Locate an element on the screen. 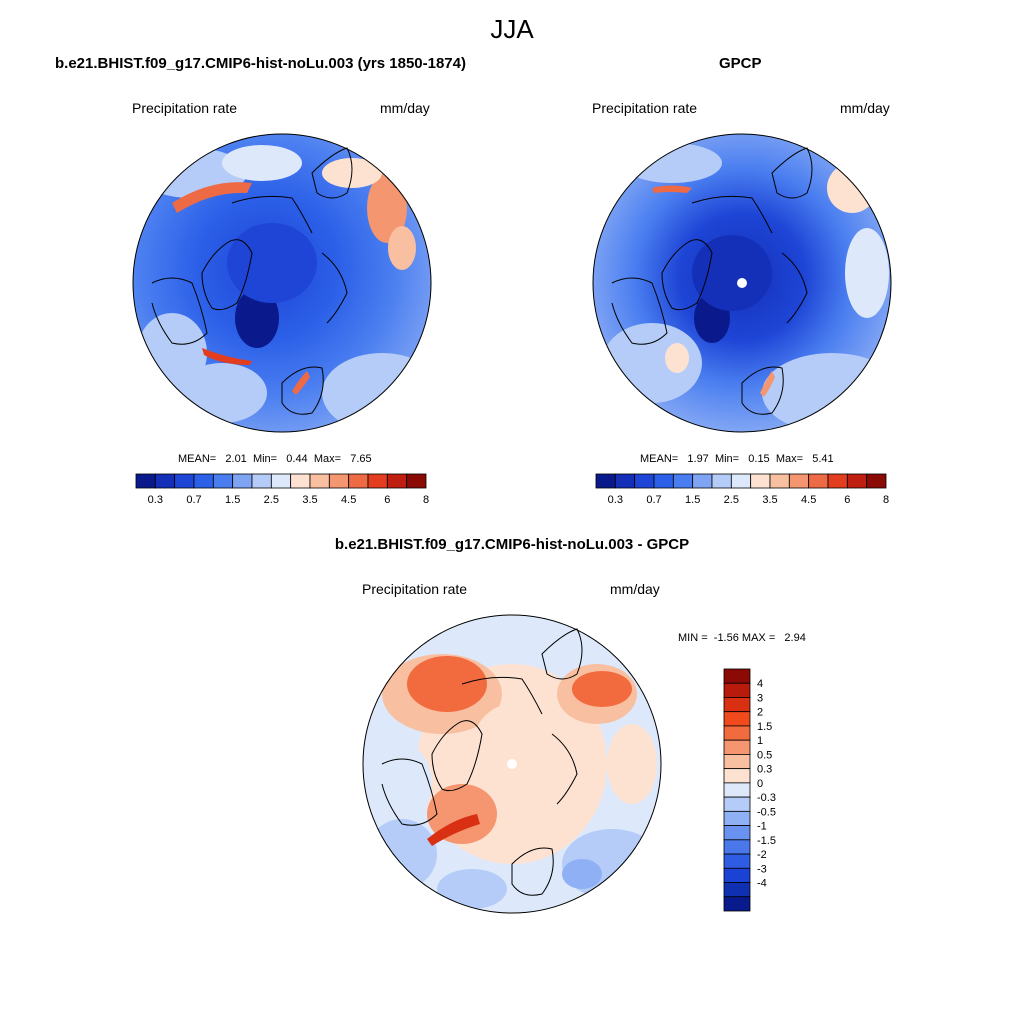 The image size is (1024, 1024). panel2-left-label: Precipitation rate is located at coordinates (645, 108).